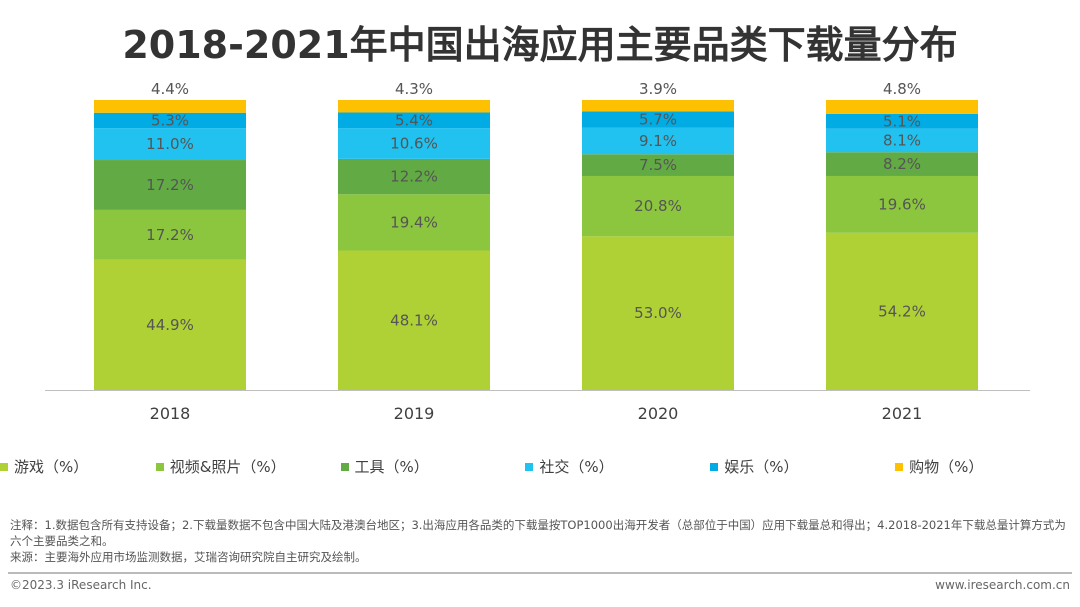 This screenshot has height=607, width=1080. Describe the element at coordinates (540, 573) in the screenshot. I see `footer-divider` at that location.